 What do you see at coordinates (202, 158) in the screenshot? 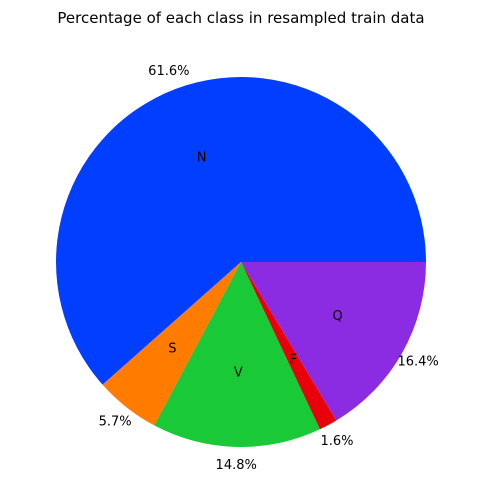
I see `slice-label-n: N` at bounding box center [202, 158].